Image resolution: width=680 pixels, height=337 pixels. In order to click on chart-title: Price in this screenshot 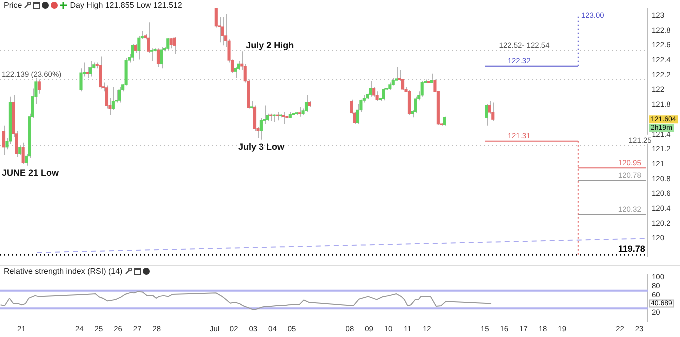, I will do `click(13, 5)`.